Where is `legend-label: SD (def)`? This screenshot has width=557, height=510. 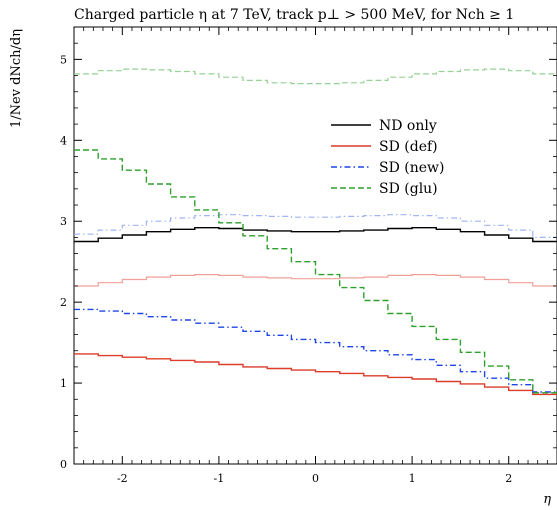 legend-label: SD (def) is located at coordinates (408, 147).